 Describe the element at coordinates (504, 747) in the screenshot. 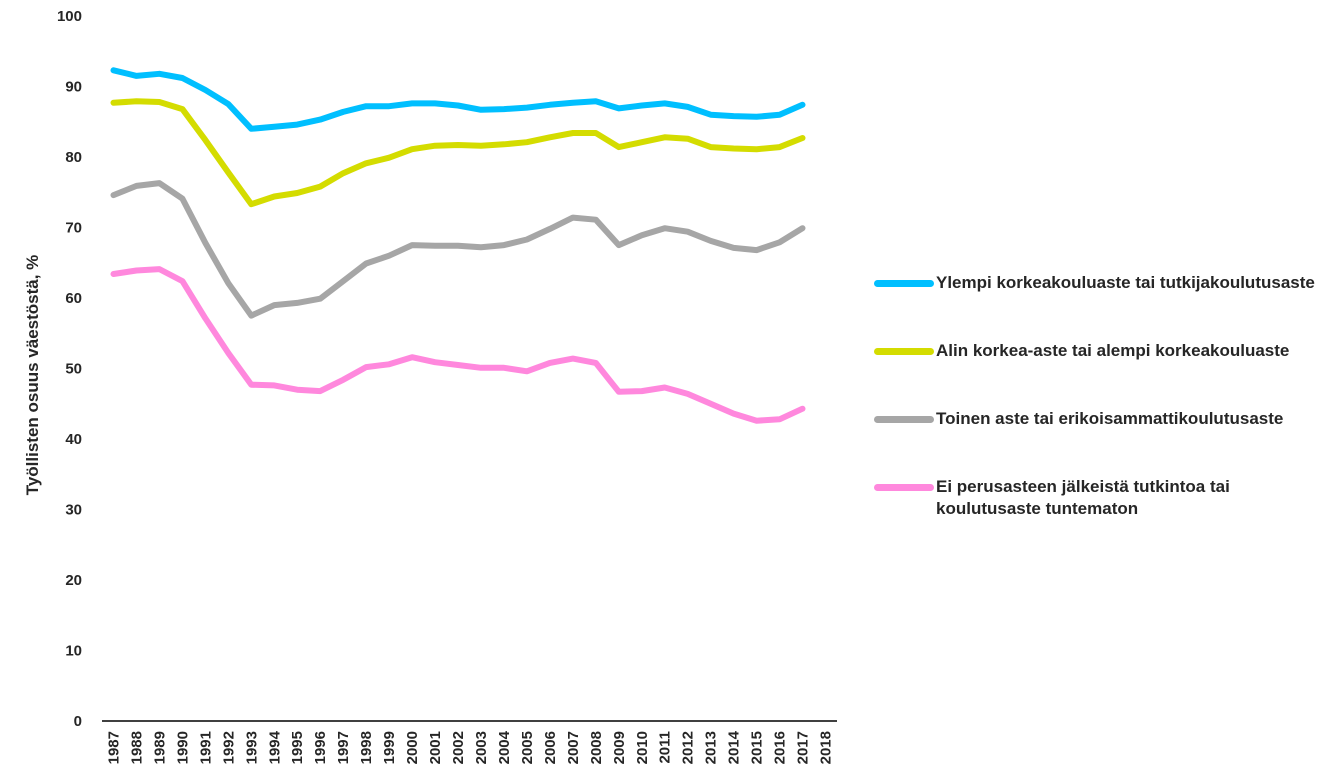

I see `x-tick-label: 2004` at that location.